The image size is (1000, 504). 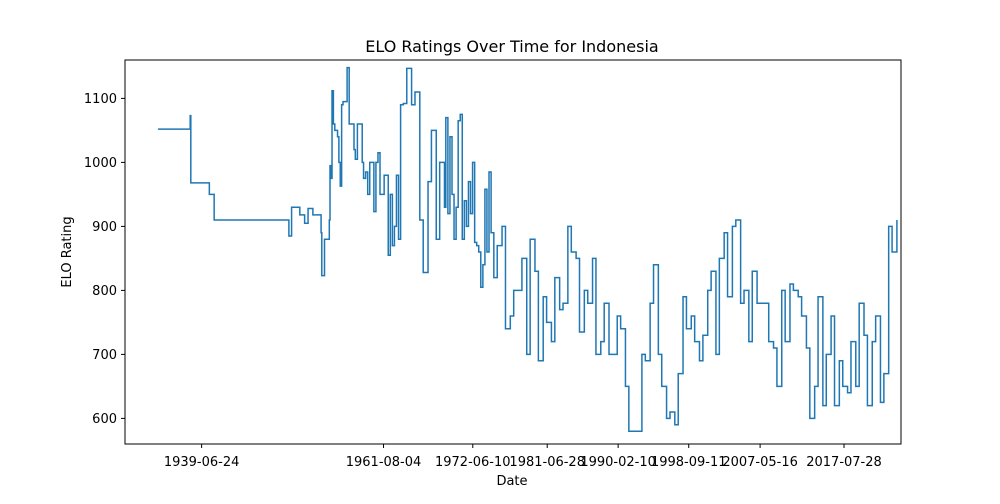 What do you see at coordinates (689, 462) in the screenshot?
I see `x-tick-label: 1998-09-11` at bounding box center [689, 462].